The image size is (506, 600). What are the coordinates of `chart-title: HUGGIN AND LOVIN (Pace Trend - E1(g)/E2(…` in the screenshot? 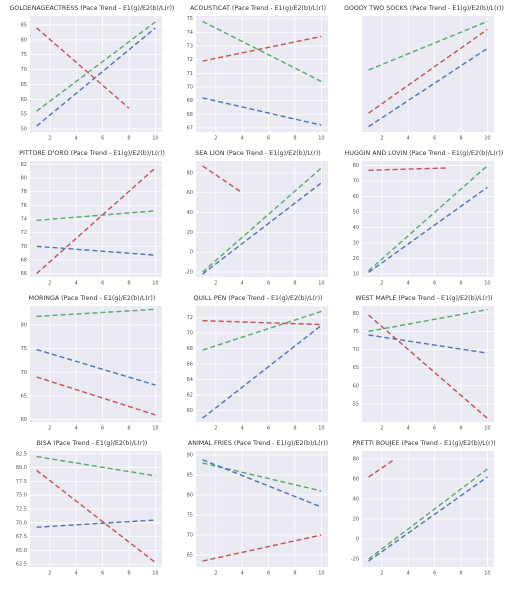 It's located at (424, 153).